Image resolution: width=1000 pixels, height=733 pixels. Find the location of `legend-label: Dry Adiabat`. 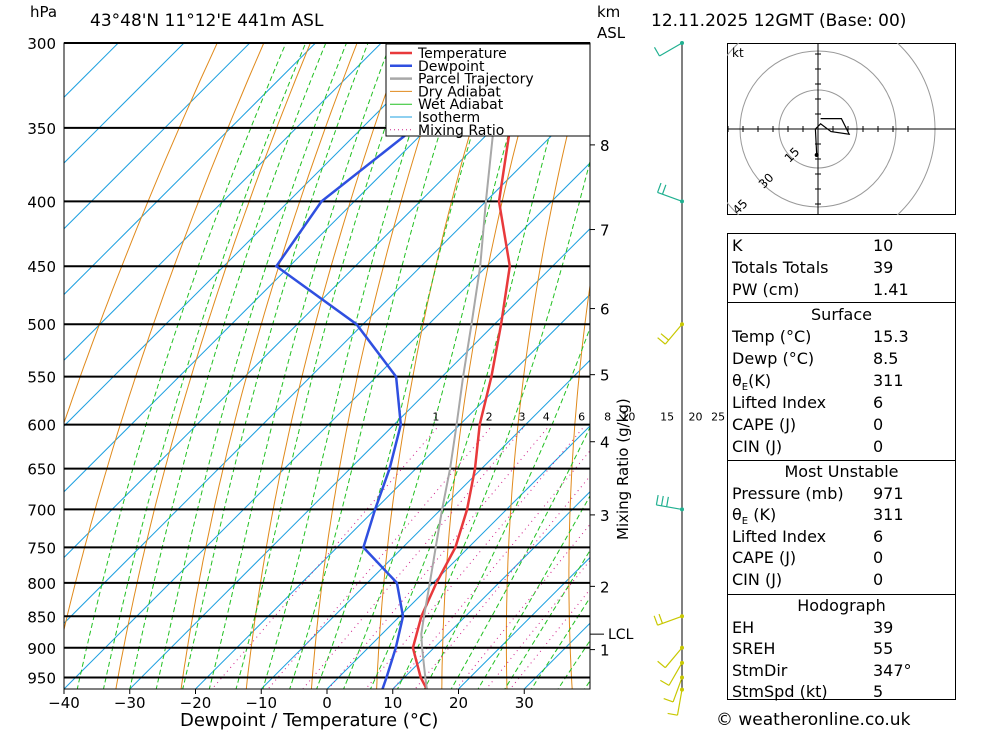

legend-label: Dry Adiabat is located at coordinates (459, 92).